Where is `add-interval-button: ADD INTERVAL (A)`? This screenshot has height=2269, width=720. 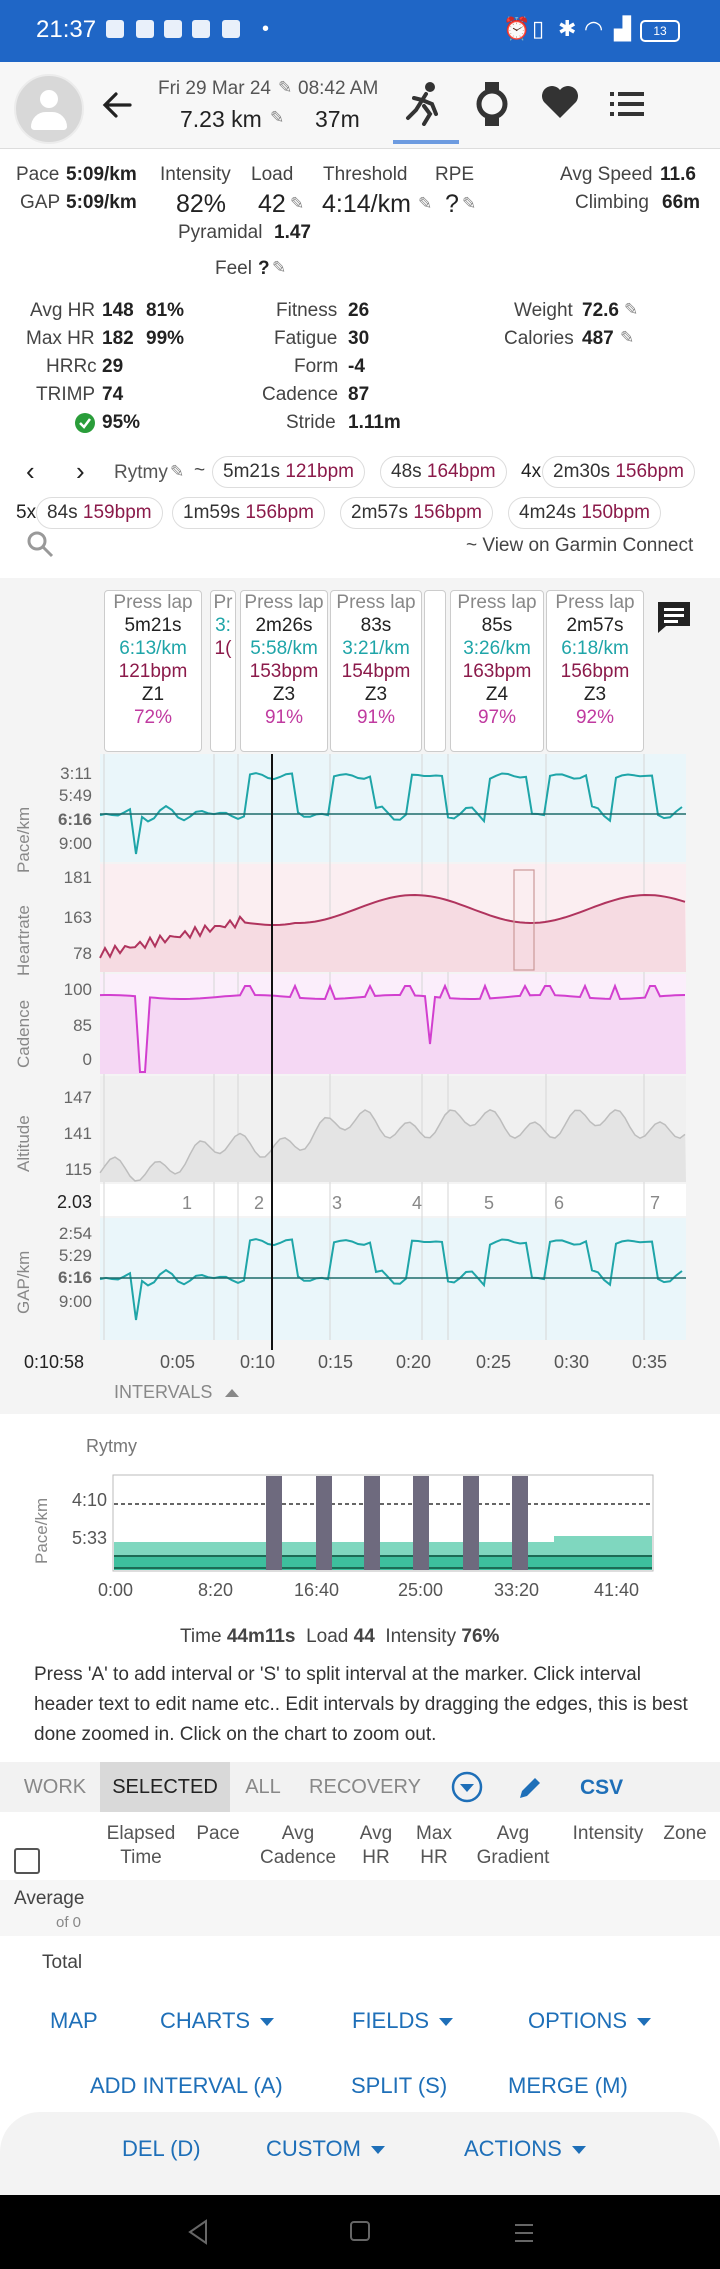 add-interval-button: ADD INTERVAL (A) is located at coordinates (186, 2085).